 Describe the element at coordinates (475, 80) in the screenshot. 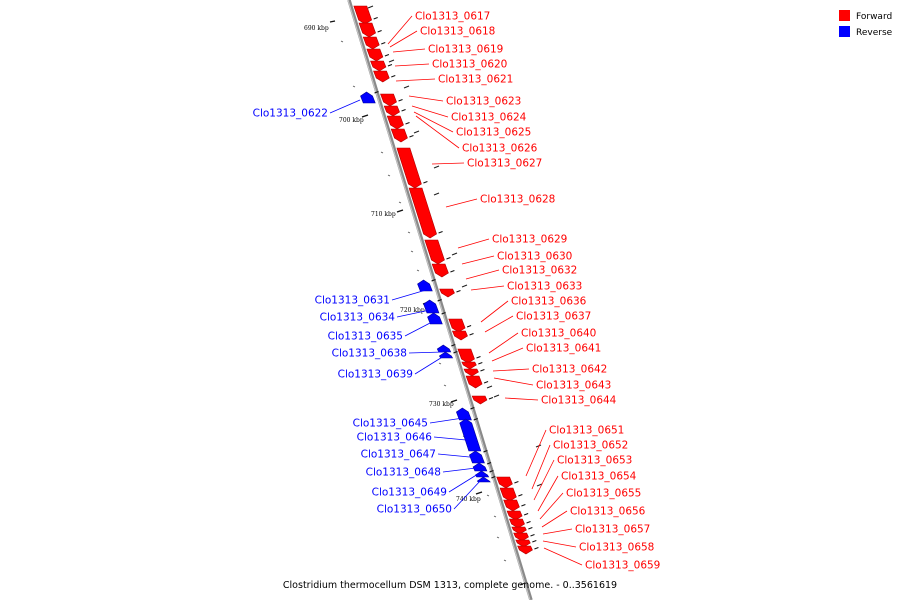

I see `forward-gene-label: Clo1313_0621` at that location.